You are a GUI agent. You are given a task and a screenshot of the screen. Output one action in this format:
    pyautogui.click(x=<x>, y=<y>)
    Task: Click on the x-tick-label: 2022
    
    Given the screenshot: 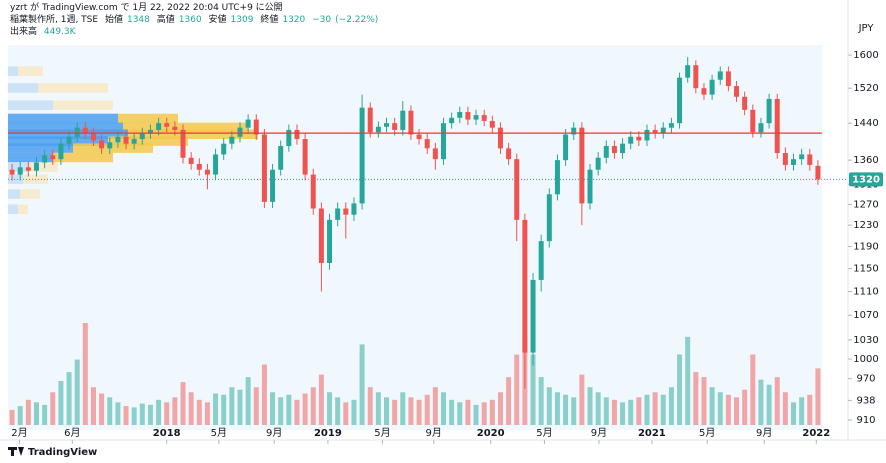 What is the action you would take?
    pyautogui.click(x=816, y=433)
    